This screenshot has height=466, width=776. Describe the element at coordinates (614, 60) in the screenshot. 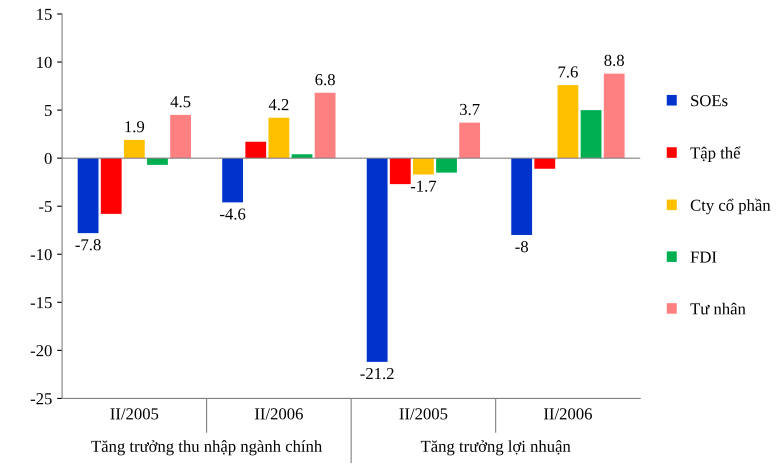

I see `data-label: 8.8` at that location.